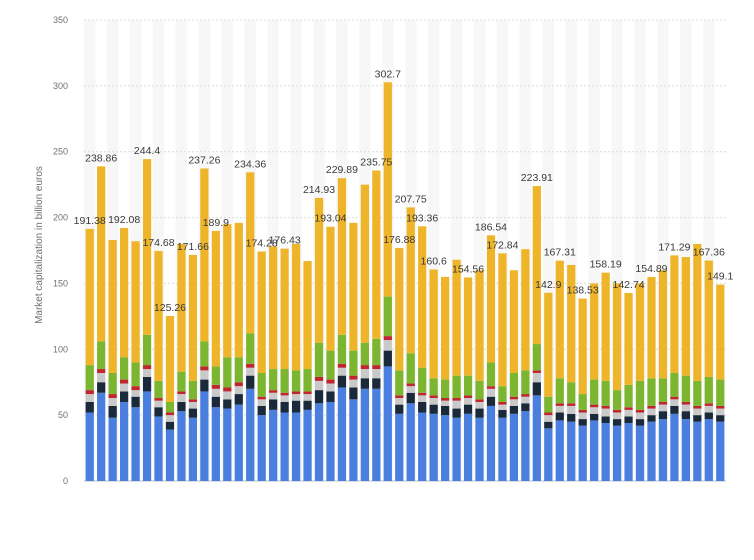 This screenshot has width=754, height=560. I want to click on bar-total-label: 237.26, so click(204, 160).